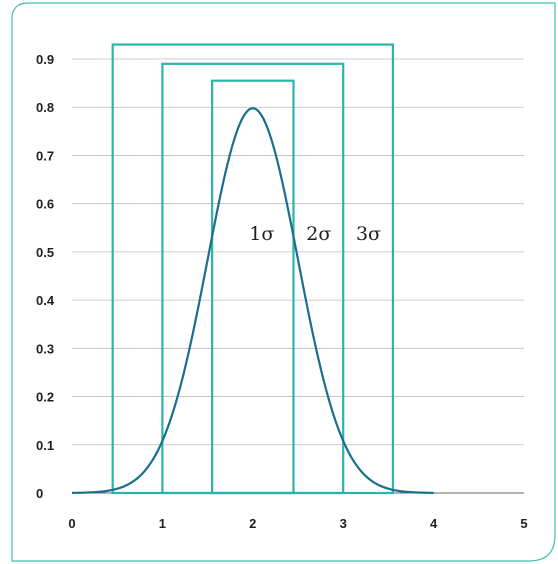 The image size is (558, 564). I want to click on sigma-label-1: 1σ, so click(261, 234).